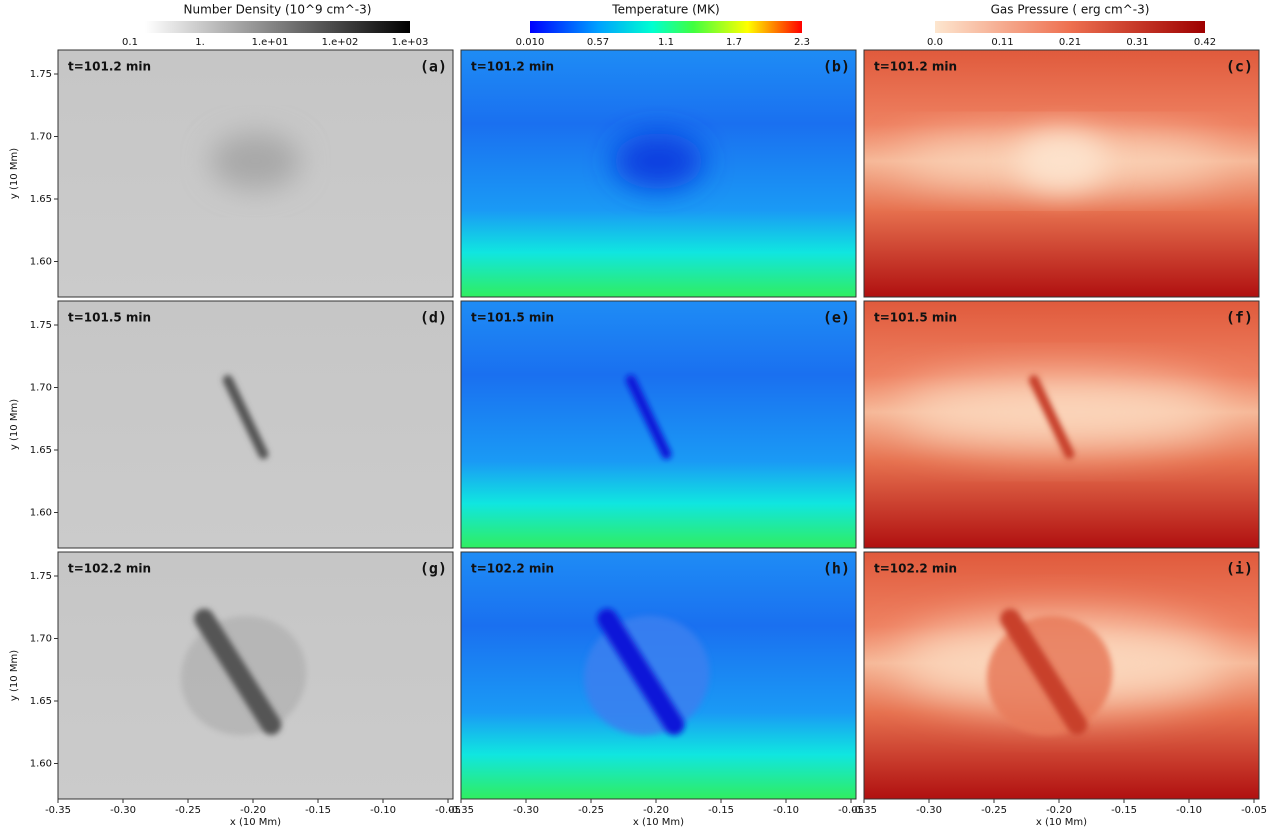 The image size is (1275, 838). Describe the element at coordinates (130, 42) in the screenshot. I see `colorbar-tick-label: 0.1` at that location.